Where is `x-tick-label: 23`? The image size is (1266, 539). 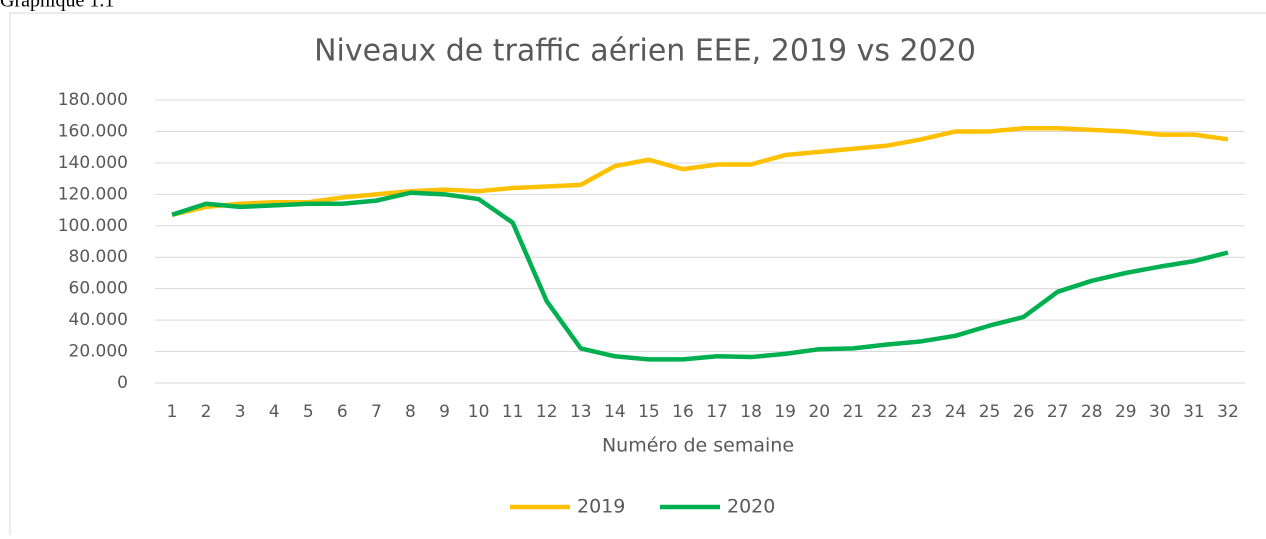
x-tick-label: 23 is located at coordinates (922, 412).